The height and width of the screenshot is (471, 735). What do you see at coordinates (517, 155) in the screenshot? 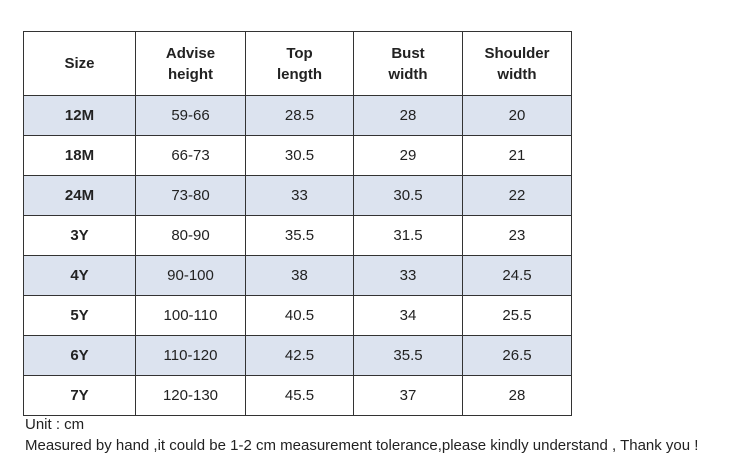
I see `value-cell: 21` at bounding box center [517, 155].